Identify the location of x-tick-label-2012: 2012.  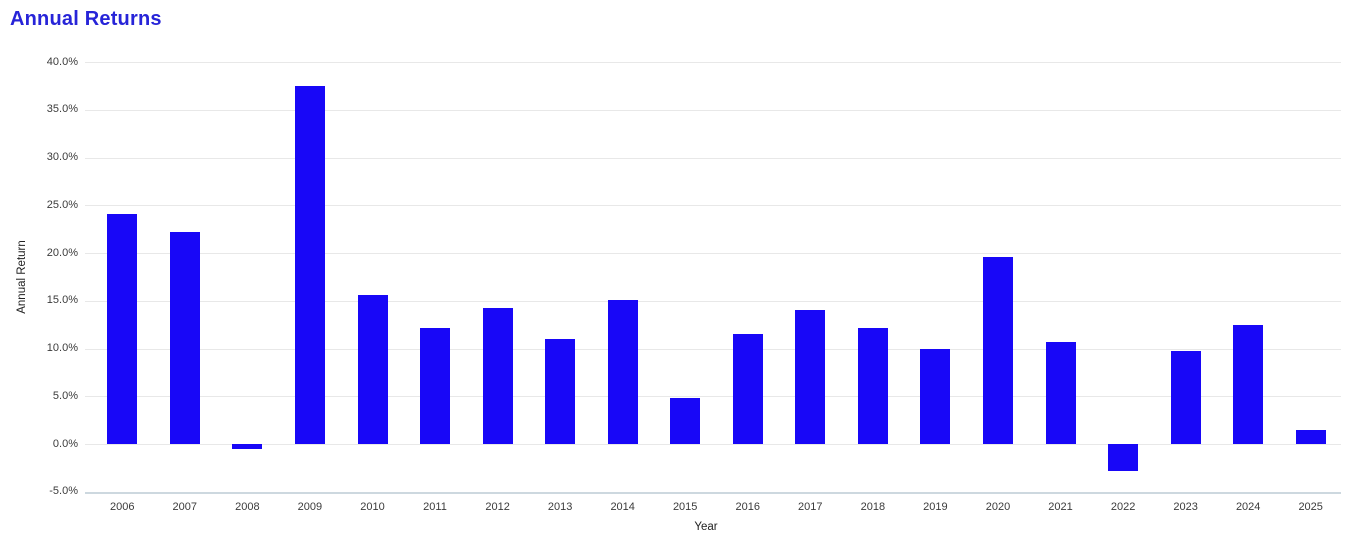
(497, 507).